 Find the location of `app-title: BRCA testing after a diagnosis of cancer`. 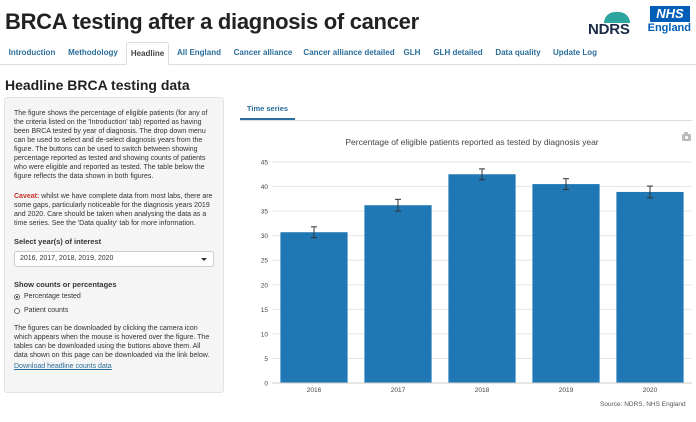

app-title: BRCA testing after a diagnosis of cancer is located at coordinates (212, 21).